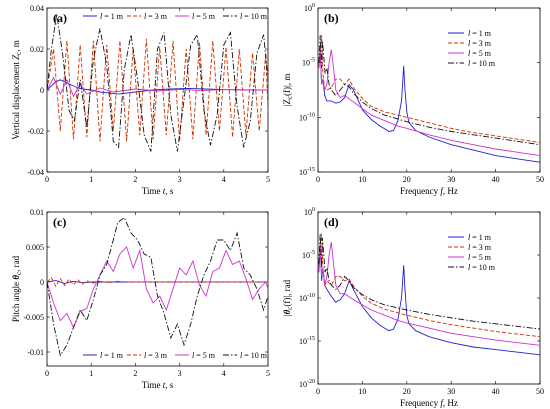  I want to click on panel-label: (d), so click(331, 222).